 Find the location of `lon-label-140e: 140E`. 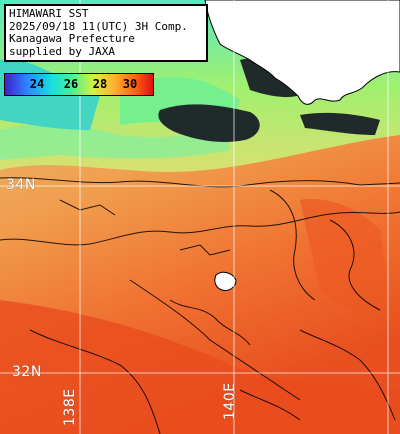

lon-label-140e: 140E is located at coordinates (230, 401).